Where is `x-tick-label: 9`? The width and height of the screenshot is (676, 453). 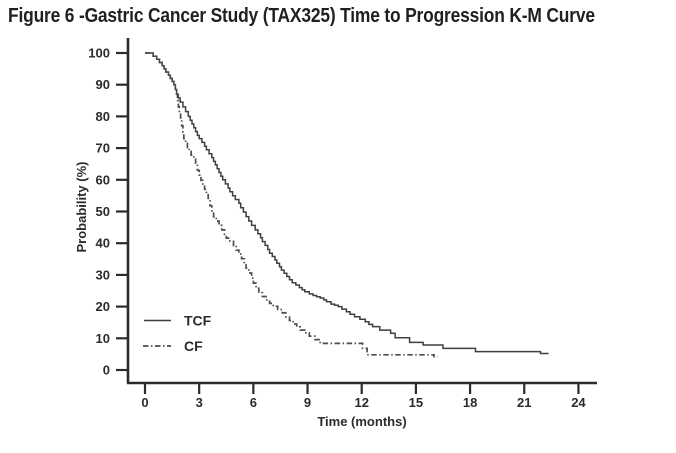 x-tick-label: 9 is located at coordinates (307, 402).